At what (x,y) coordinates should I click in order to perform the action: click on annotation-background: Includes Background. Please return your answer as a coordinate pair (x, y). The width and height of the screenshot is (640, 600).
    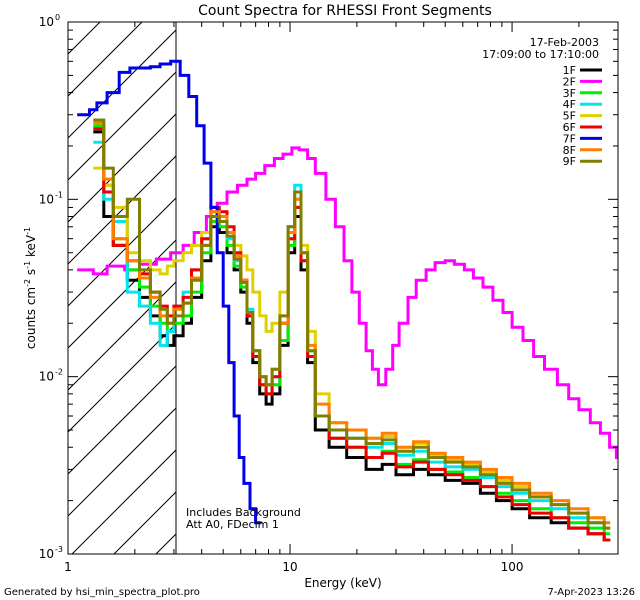
    Looking at the image, I should click on (243, 512).